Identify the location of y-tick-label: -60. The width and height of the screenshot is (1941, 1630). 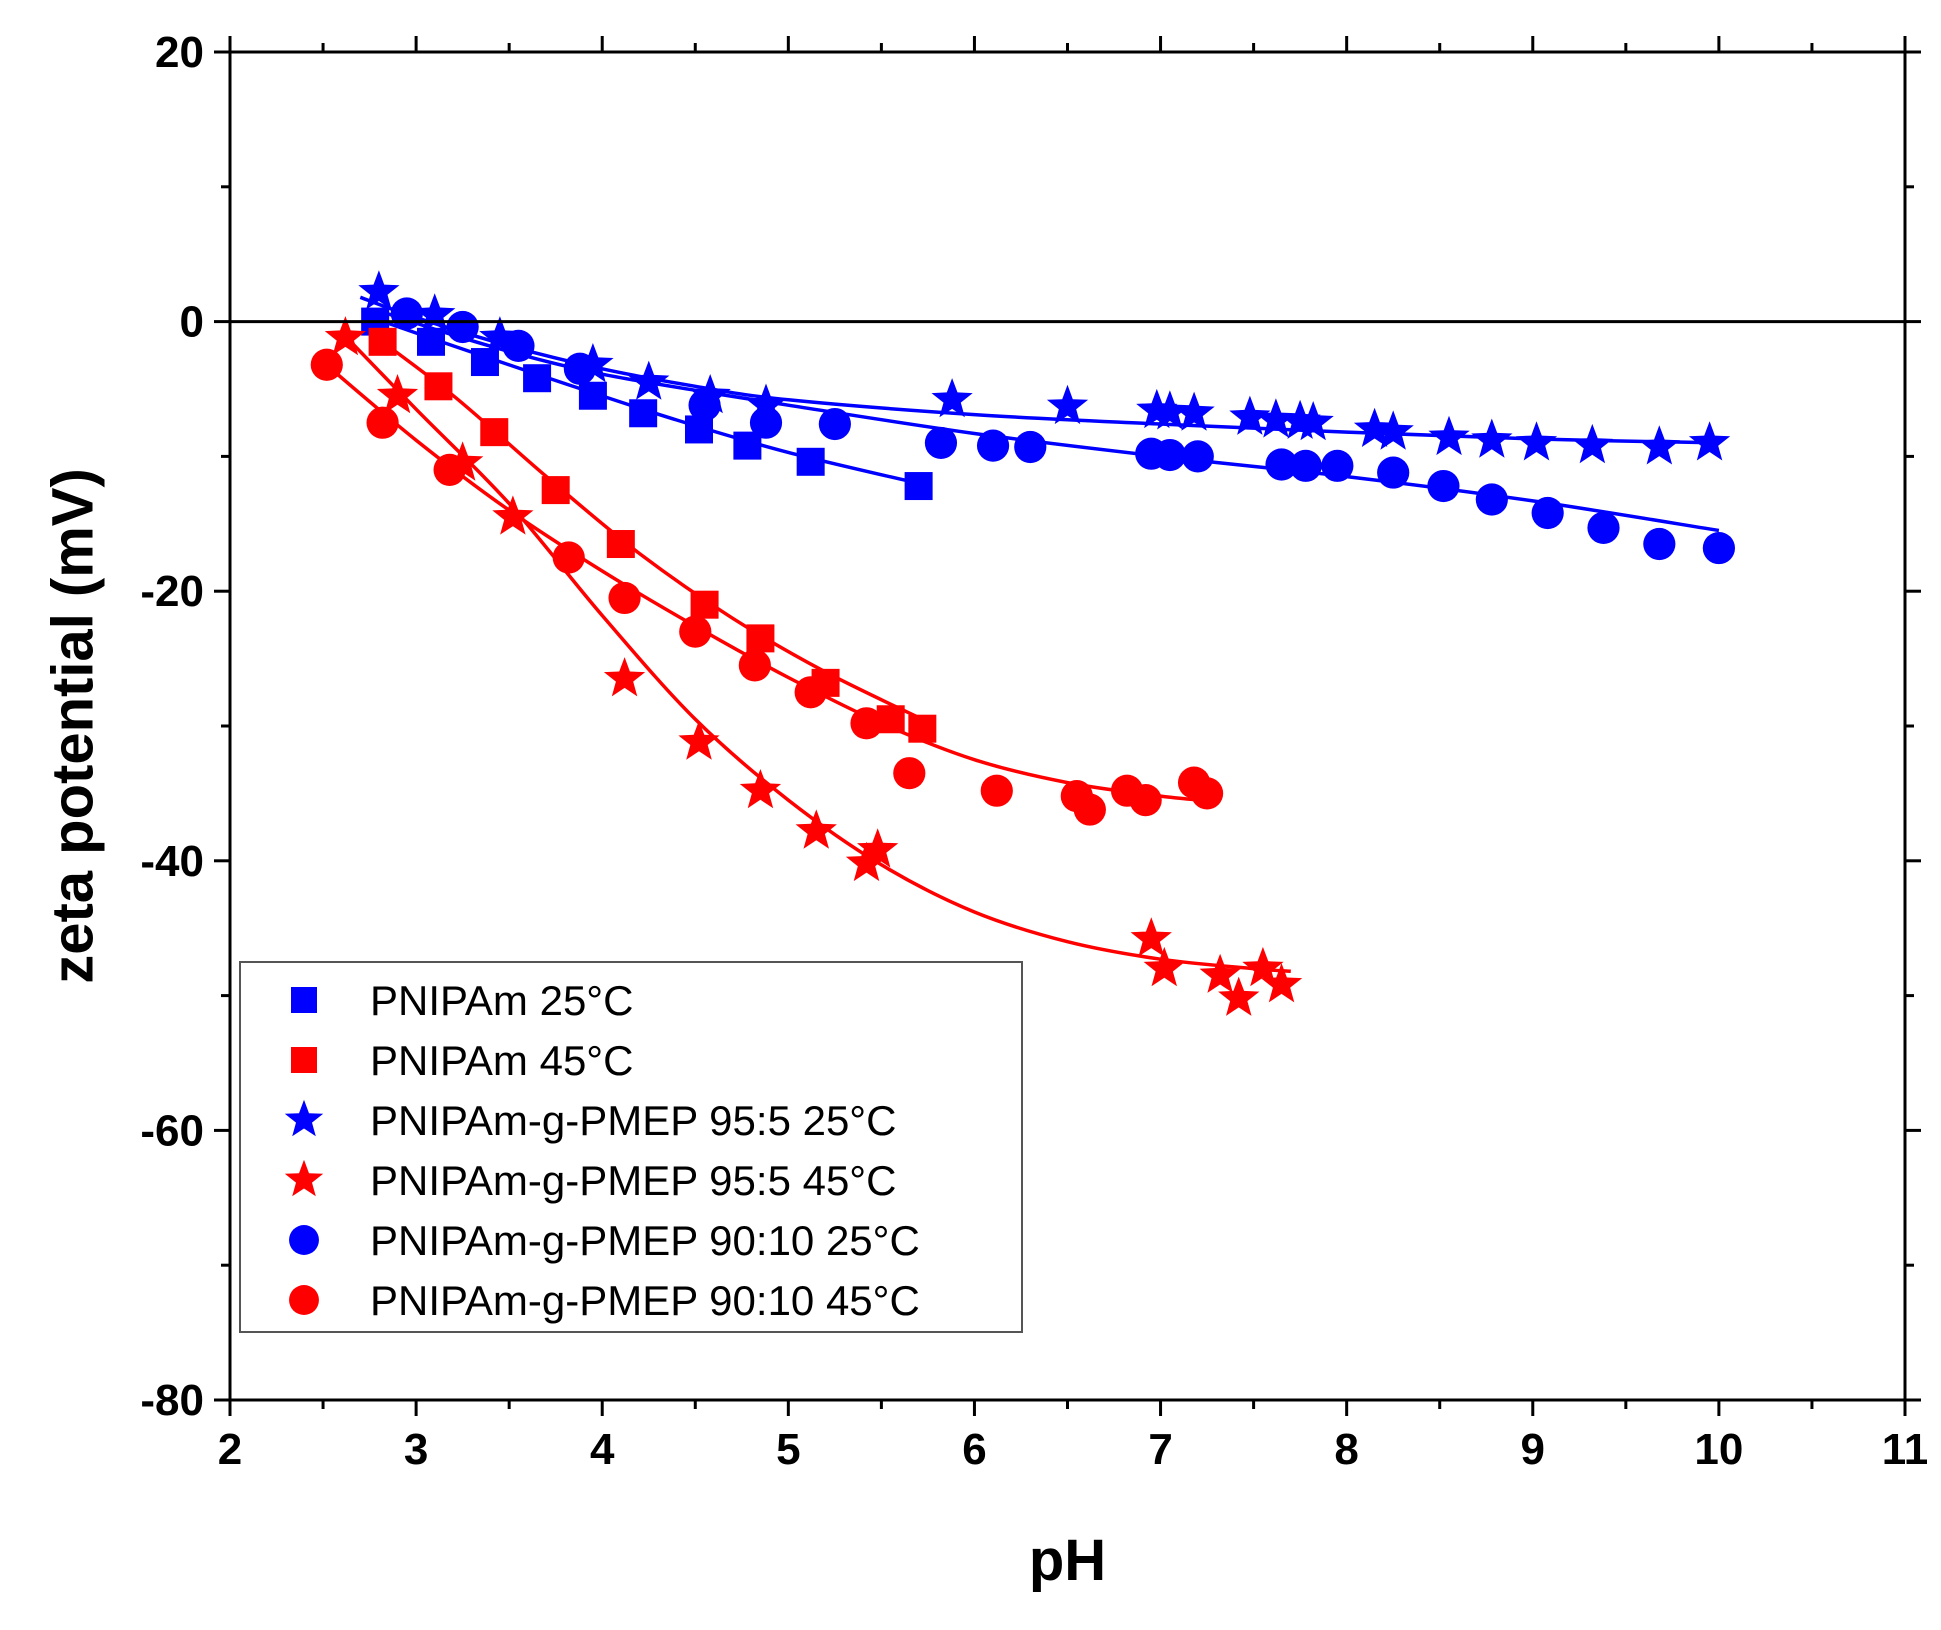
(172, 1130).